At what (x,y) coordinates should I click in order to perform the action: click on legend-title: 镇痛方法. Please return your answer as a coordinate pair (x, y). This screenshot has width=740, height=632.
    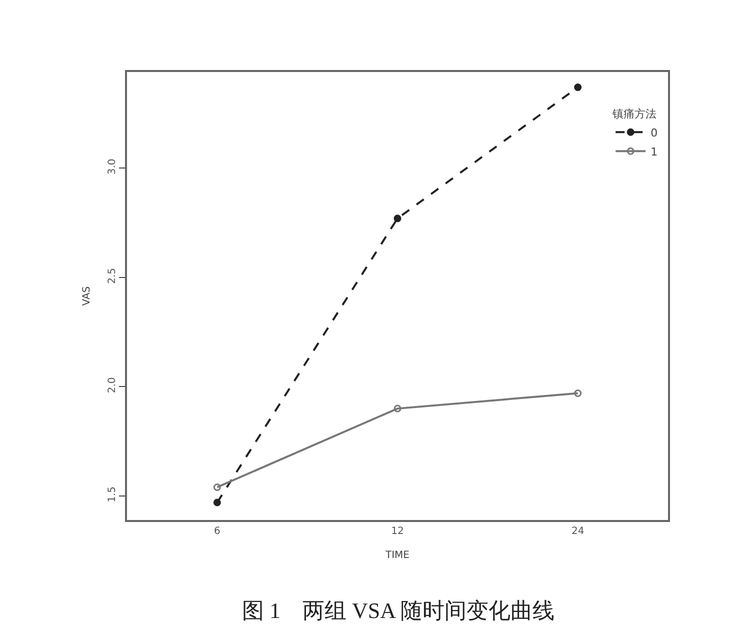
    Looking at the image, I should click on (634, 114).